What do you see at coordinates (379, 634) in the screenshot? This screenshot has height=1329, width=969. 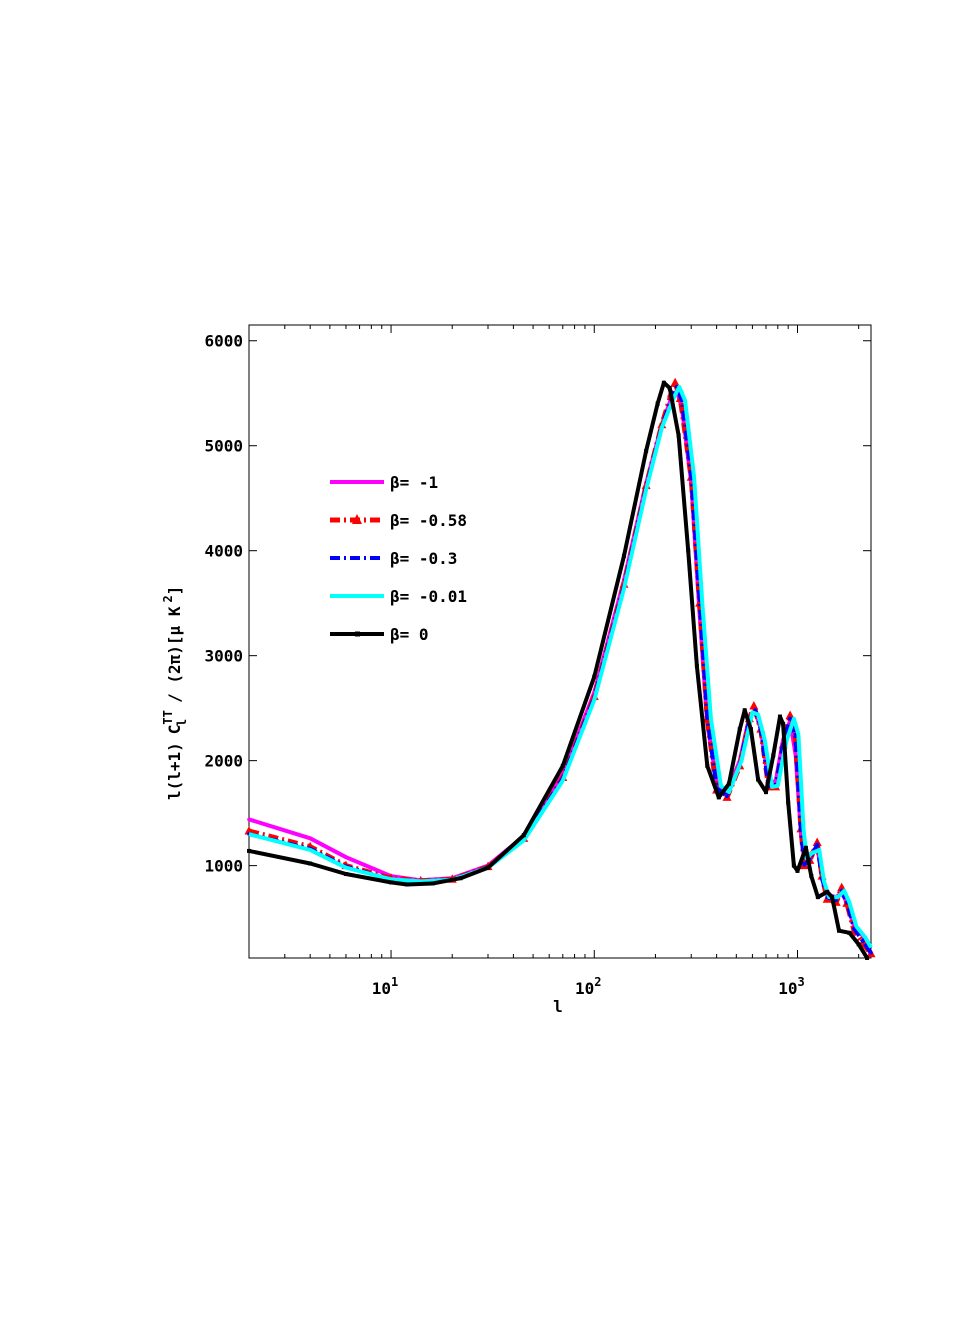 I see `legend-entry: β= 0` at bounding box center [379, 634].